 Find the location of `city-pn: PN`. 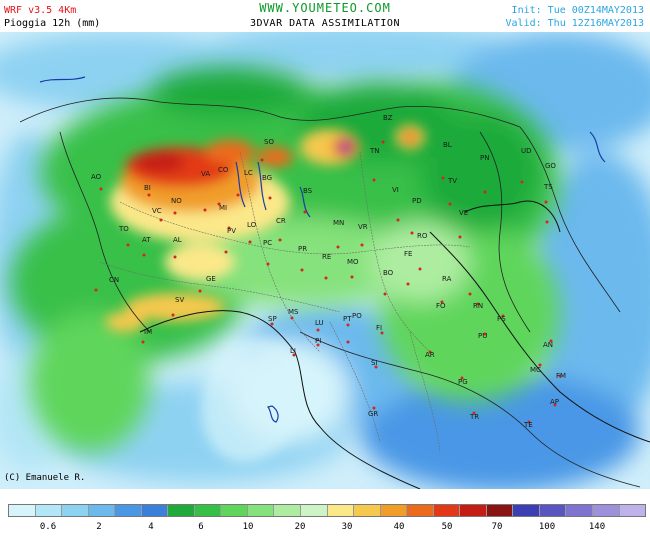

city-pn: PN is located at coordinates (484, 158).